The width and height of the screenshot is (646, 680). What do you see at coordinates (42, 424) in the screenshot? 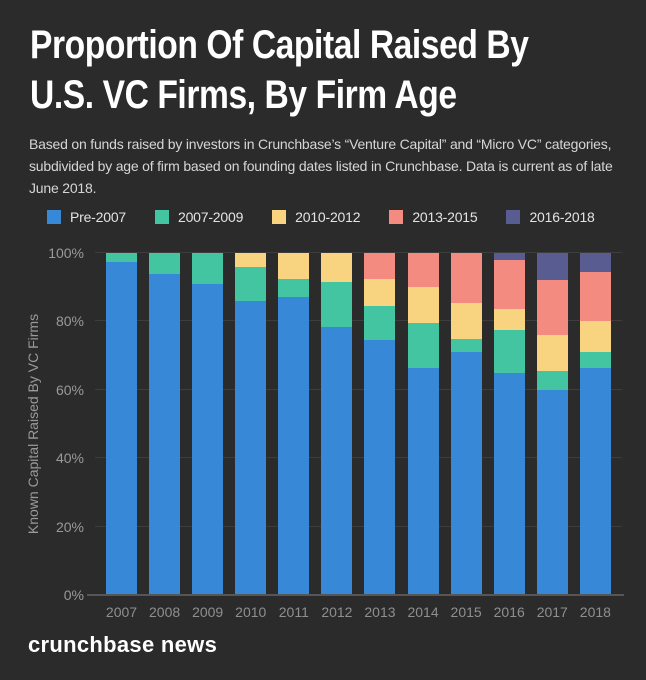
I see `y-axis-ticks: 0% 20% 40% 60% 80% 100%` at bounding box center [42, 424].